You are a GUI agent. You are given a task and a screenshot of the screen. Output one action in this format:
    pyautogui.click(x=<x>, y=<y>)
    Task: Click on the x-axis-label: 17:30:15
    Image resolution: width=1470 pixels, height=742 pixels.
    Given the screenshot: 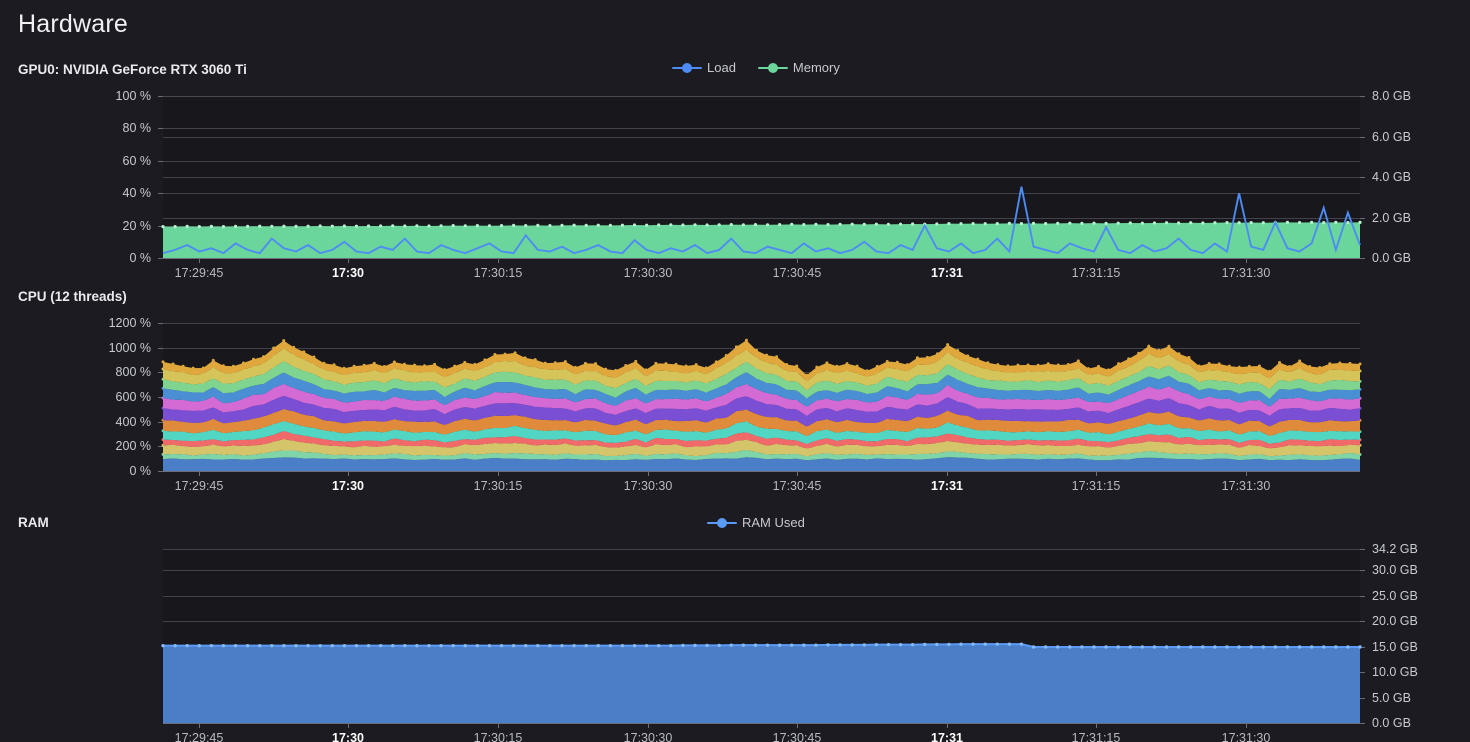 What is the action you would take?
    pyautogui.click(x=498, y=273)
    